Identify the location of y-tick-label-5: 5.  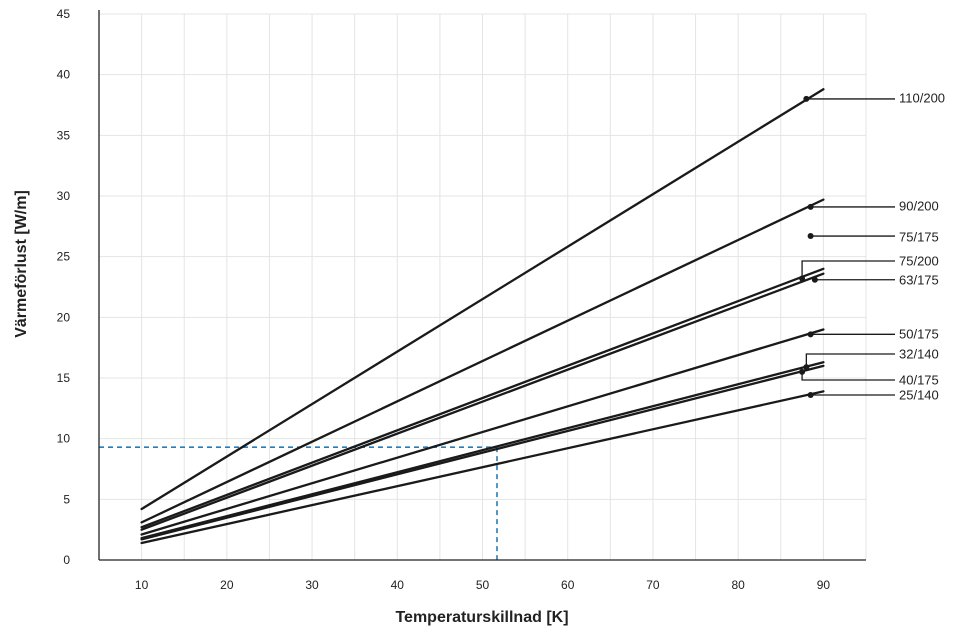
(66, 499).